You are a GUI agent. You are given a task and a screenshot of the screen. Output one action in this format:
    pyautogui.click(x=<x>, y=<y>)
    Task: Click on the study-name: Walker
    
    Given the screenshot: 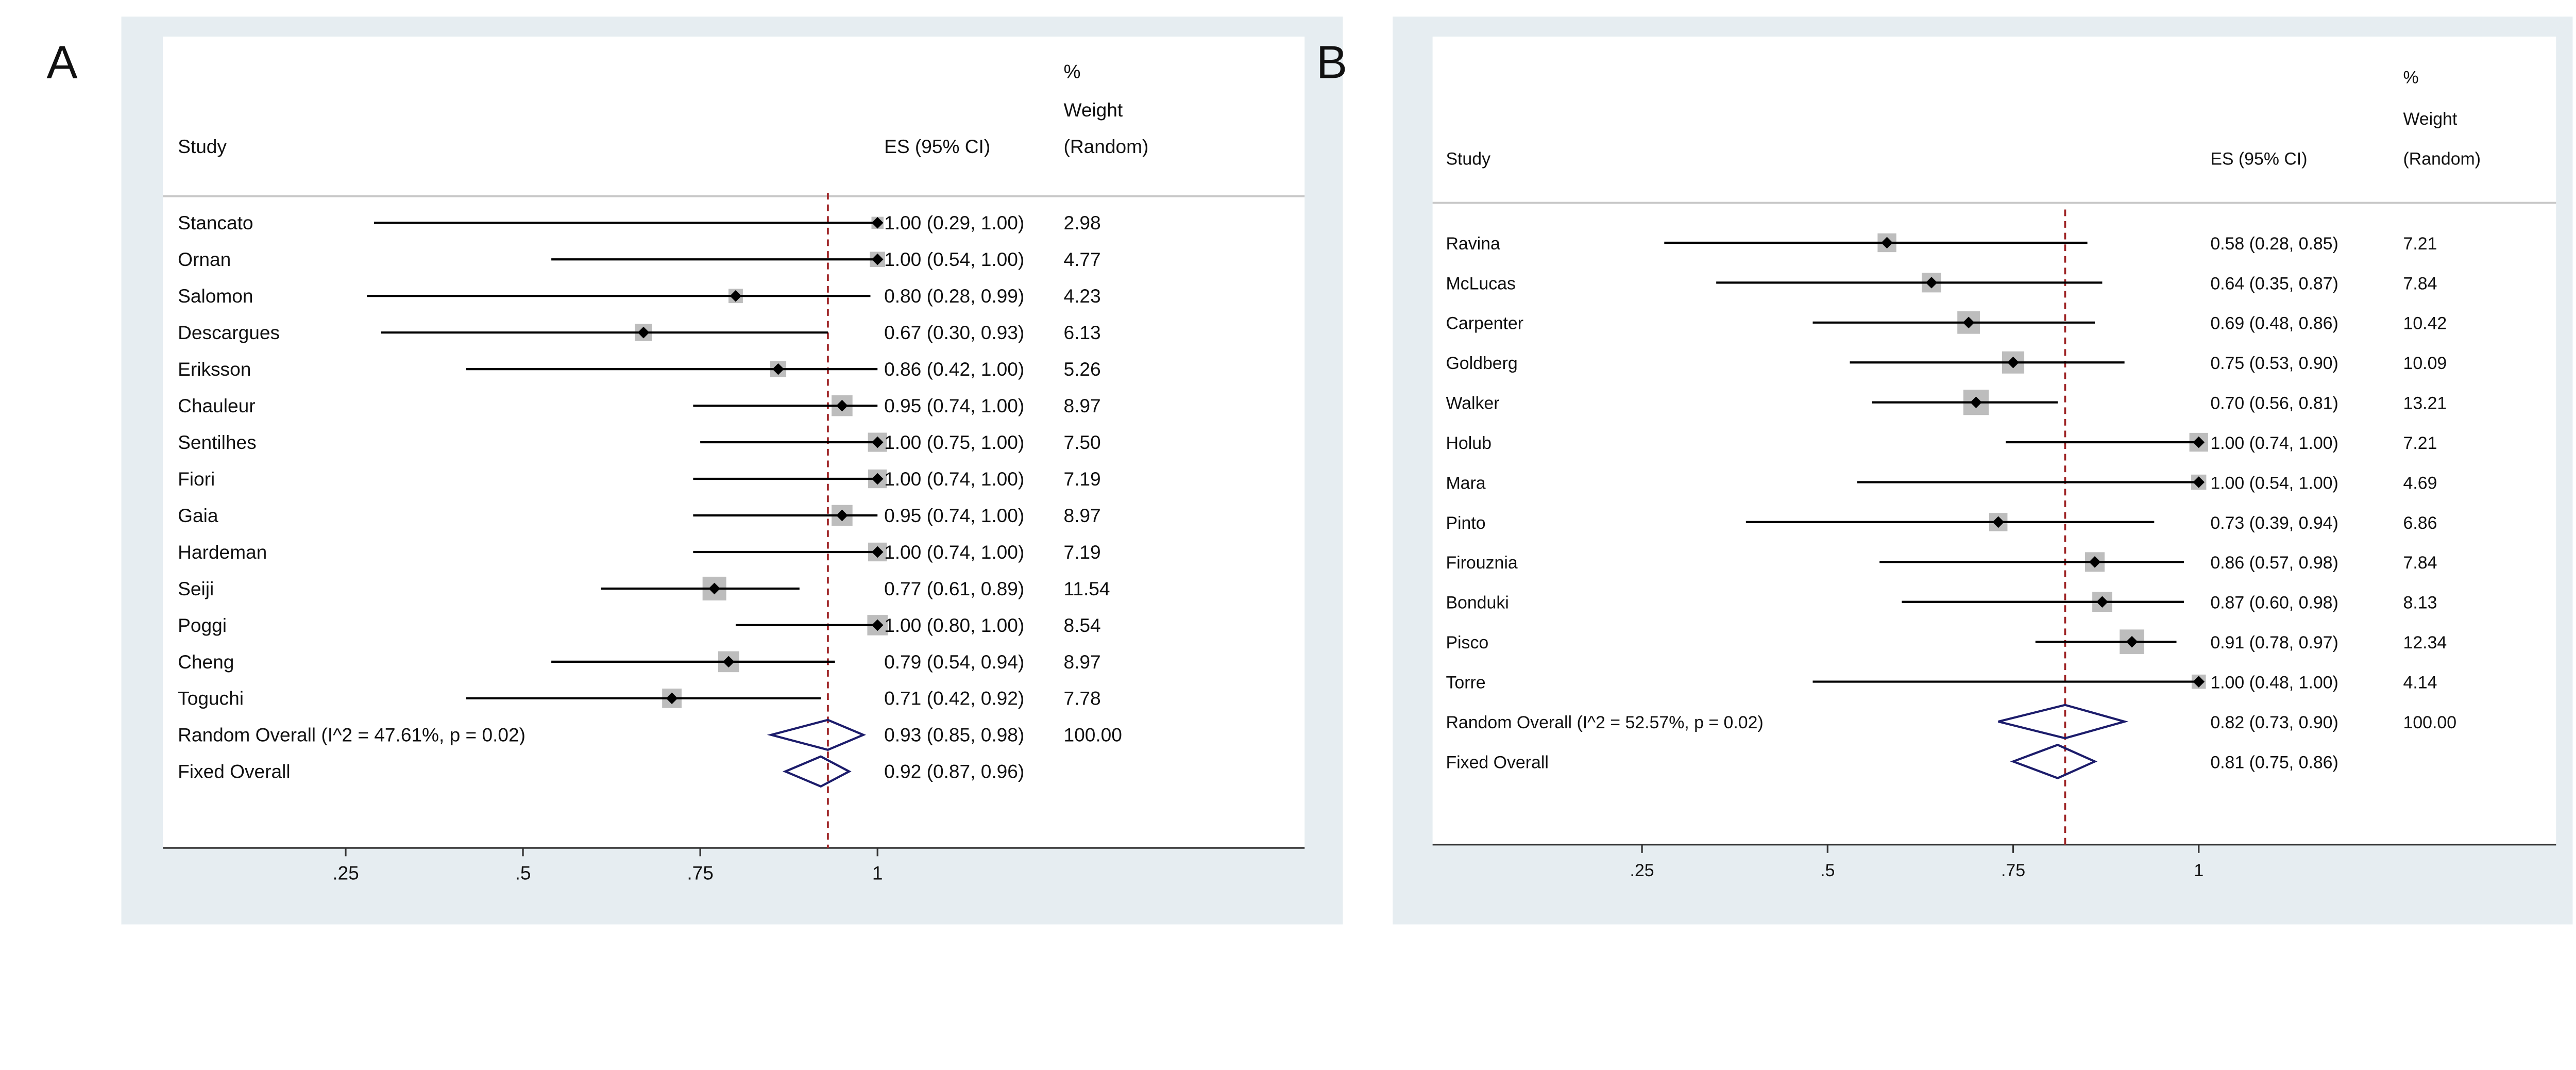 What is the action you would take?
    pyautogui.click(x=1472, y=404)
    